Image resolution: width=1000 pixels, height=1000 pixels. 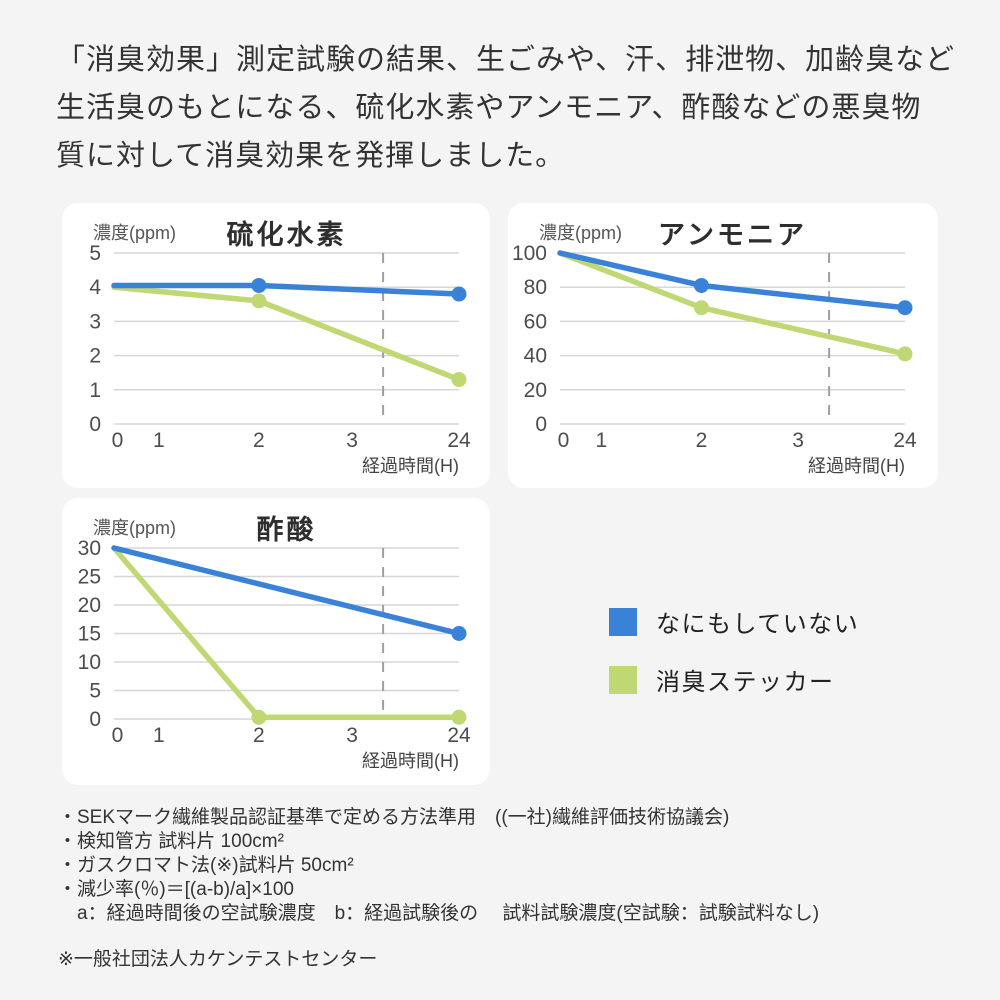 What do you see at coordinates (286, 235) in the screenshot?
I see `chart-title: 硫化水素` at bounding box center [286, 235].